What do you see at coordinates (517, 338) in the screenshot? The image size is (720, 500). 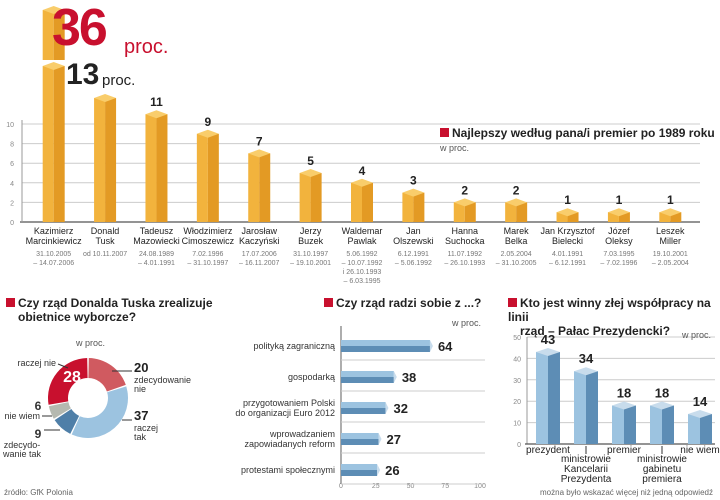 I see `y-tick-label: 50` at bounding box center [517, 338].